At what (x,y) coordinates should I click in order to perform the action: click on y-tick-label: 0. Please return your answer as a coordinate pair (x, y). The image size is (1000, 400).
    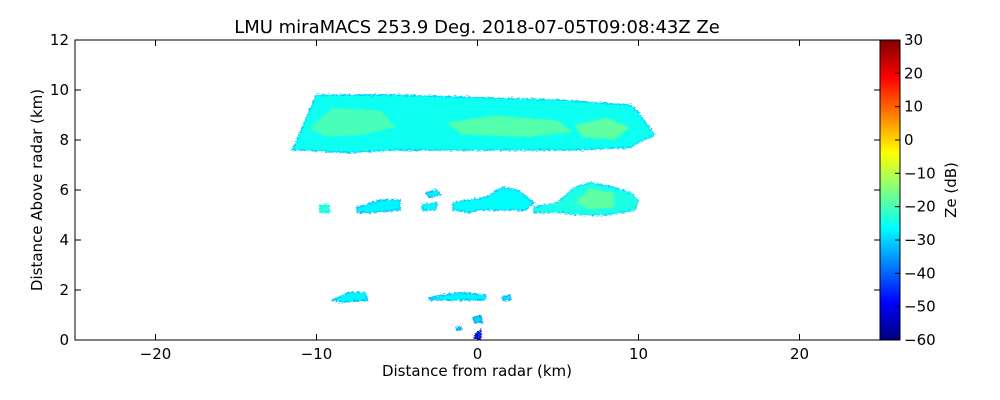
    Looking at the image, I should click on (64, 340).